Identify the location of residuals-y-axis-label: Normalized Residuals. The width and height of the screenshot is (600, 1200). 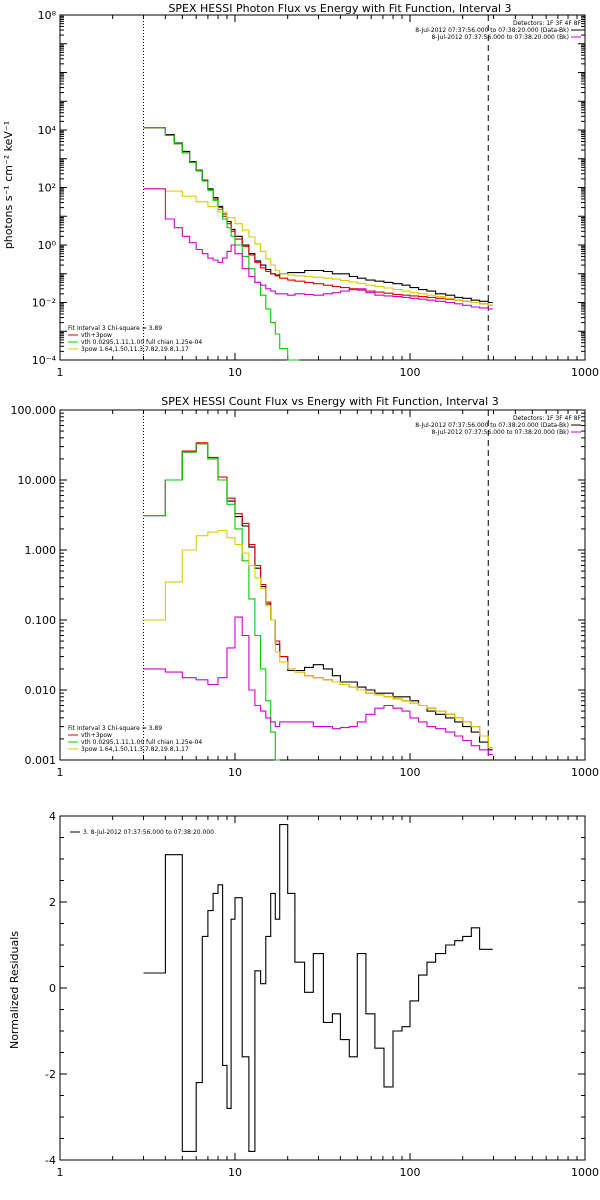
(14, 990).